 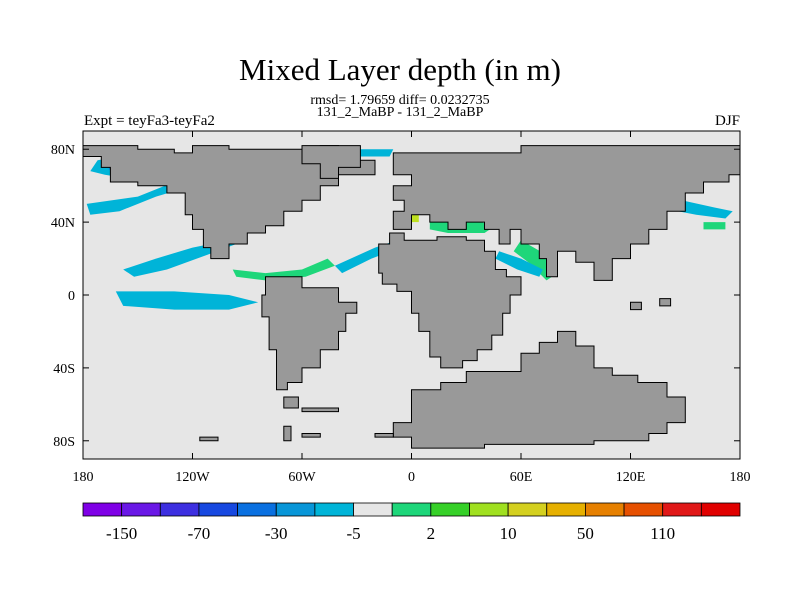 I want to click on colorbar-label: 2, so click(x=431, y=533).